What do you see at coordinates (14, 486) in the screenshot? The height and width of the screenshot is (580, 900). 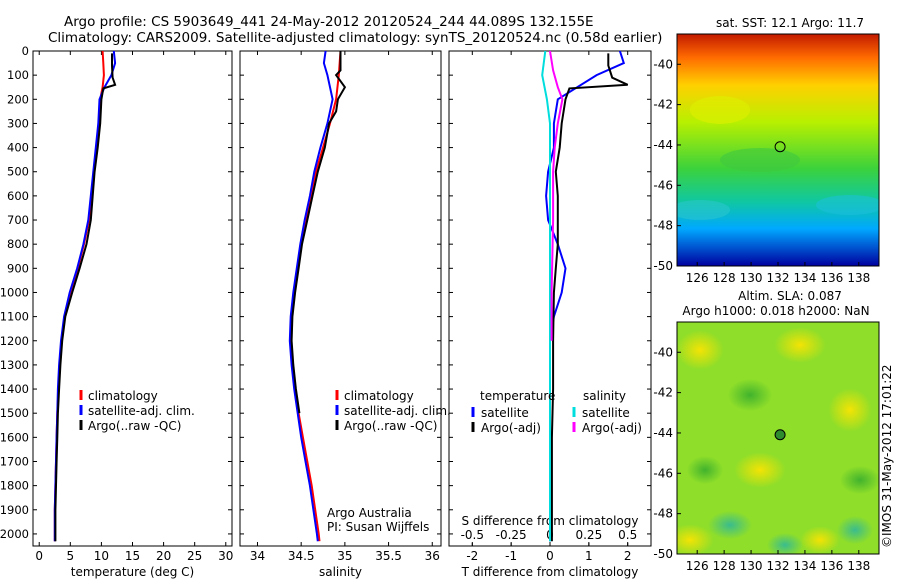 I see `y-tick-label: 1800` at bounding box center [14, 486].